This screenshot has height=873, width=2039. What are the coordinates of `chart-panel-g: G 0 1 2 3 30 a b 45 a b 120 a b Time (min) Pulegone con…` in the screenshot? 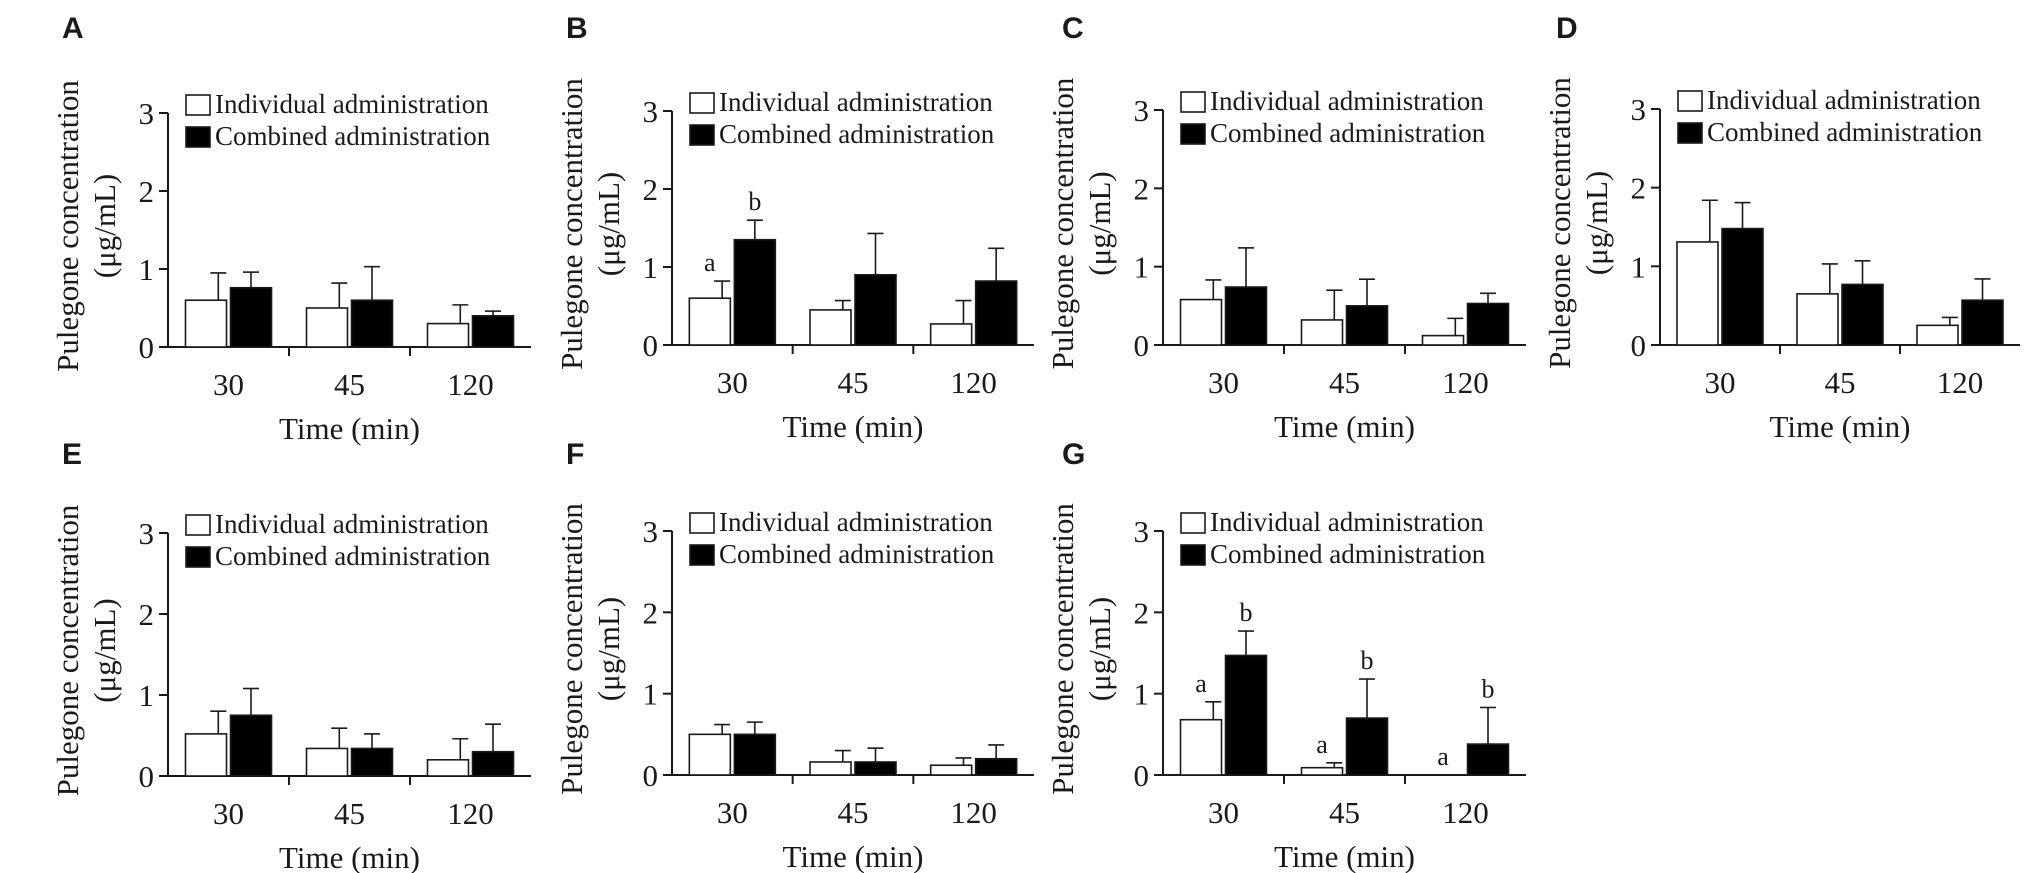 It's located at (1285, 655).